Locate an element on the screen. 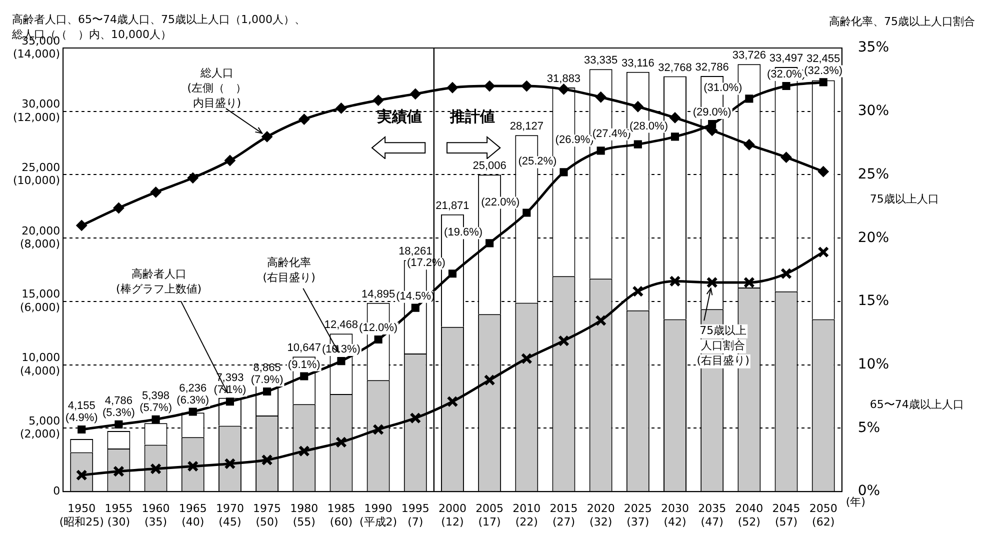 The image size is (987, 540). total-label: 28,127 is located at coordinates (527, 126).